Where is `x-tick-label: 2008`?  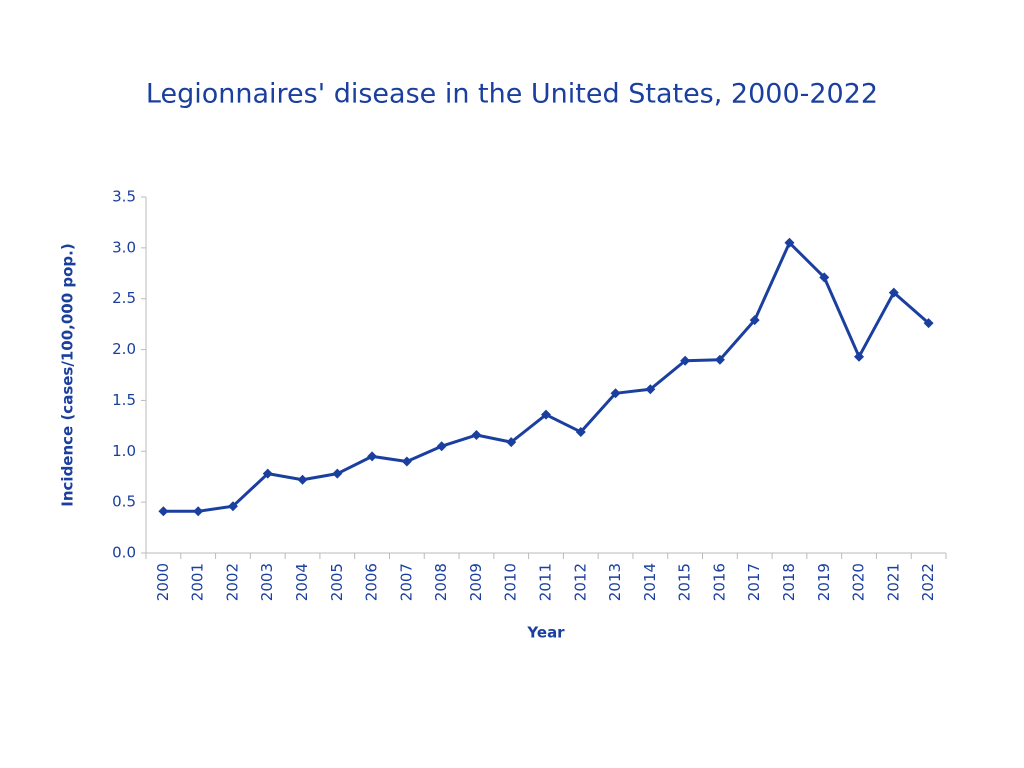 x-tick-label: 2008 is located at coordinates (441, 582).